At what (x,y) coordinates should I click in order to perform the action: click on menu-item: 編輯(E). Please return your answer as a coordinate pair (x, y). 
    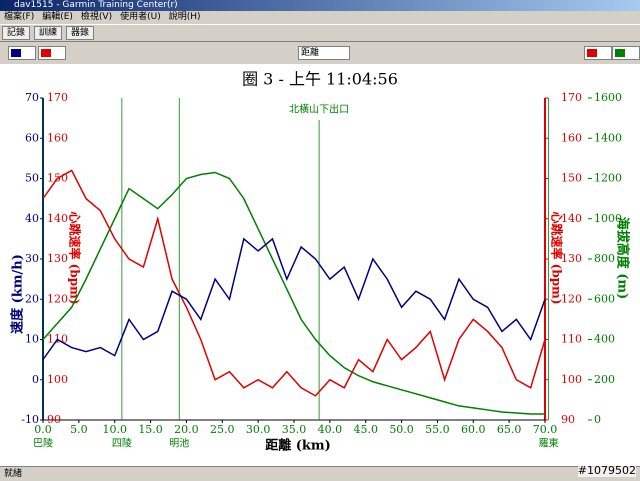
    Looking at the image, I should click on (57, 17).